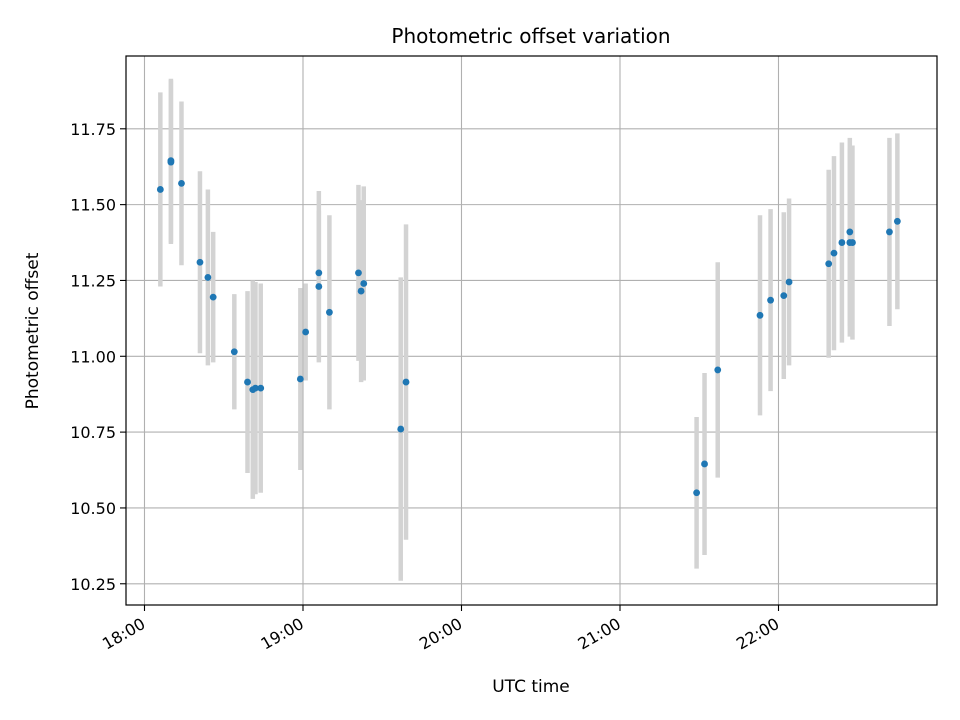 The width and height of the screenshot is (960, 720). What do you see at coordinates (33, 330) in the screenshot?
I see `y-axis-label: Photometric offset` at bounding box center [33, 330].